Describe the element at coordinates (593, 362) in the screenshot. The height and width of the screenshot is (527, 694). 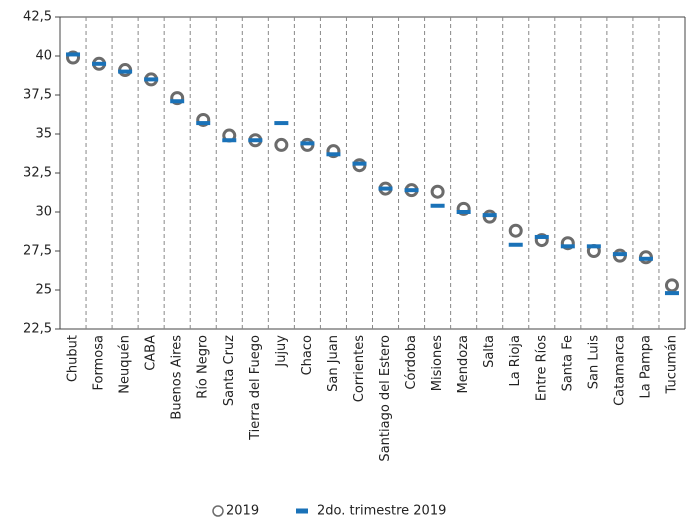
I see `x-tick-label: San Luis` at that location.